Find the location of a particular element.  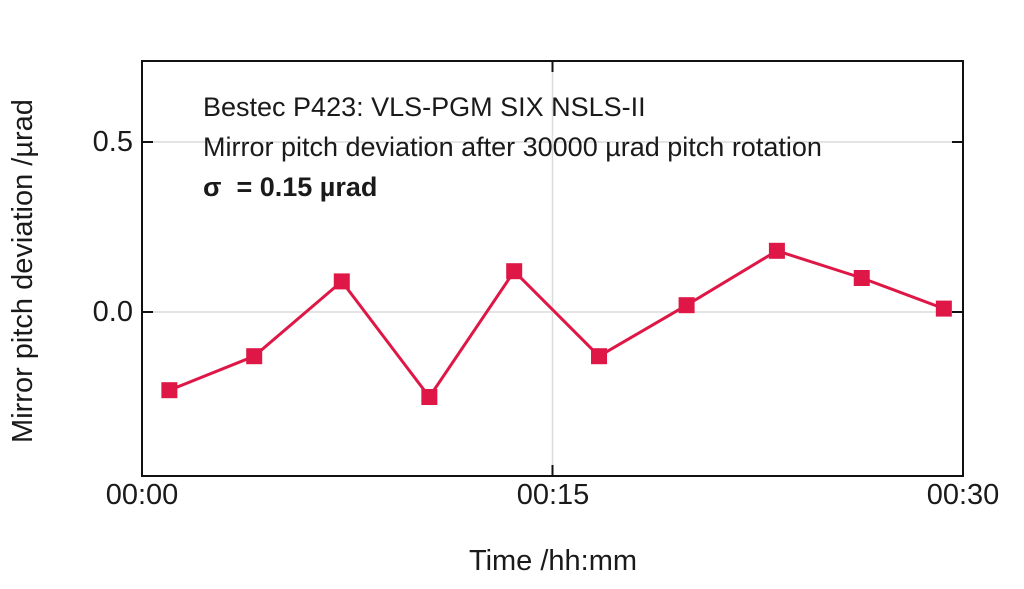

x-tick-label-00:30: 00:30 is located at coordinates (963, 495).